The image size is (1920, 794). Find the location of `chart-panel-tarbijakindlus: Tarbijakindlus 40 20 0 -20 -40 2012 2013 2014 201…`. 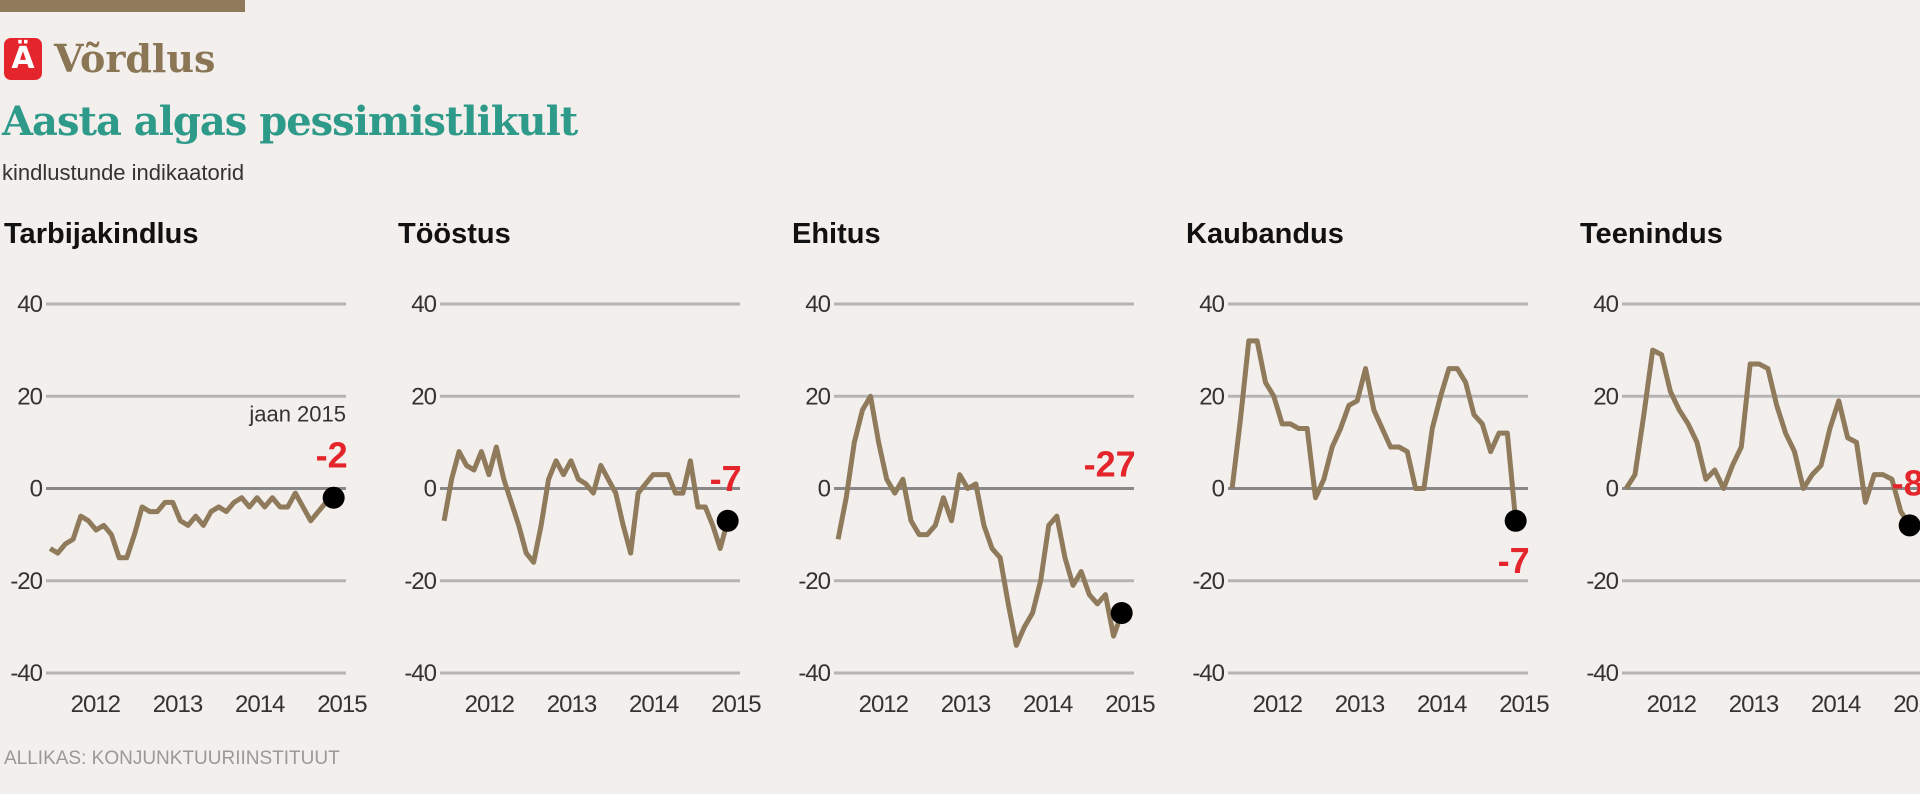

chart-panel-tarbijakindlus: Tarbijakindlus 40 20 0 -20 -40 2012 2013 2014 201… is located at coordinates (197, 472).